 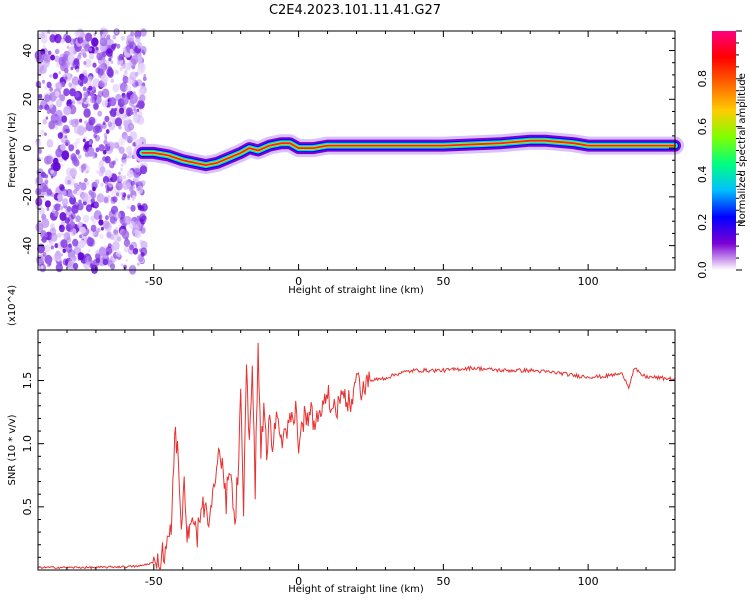 What do you see at coordinates (719, 154) in the screenshot?
I see `colorbar-ticks: 0.0 0.2 0.4 0.6 0.8` at bounding box center [719, 154].